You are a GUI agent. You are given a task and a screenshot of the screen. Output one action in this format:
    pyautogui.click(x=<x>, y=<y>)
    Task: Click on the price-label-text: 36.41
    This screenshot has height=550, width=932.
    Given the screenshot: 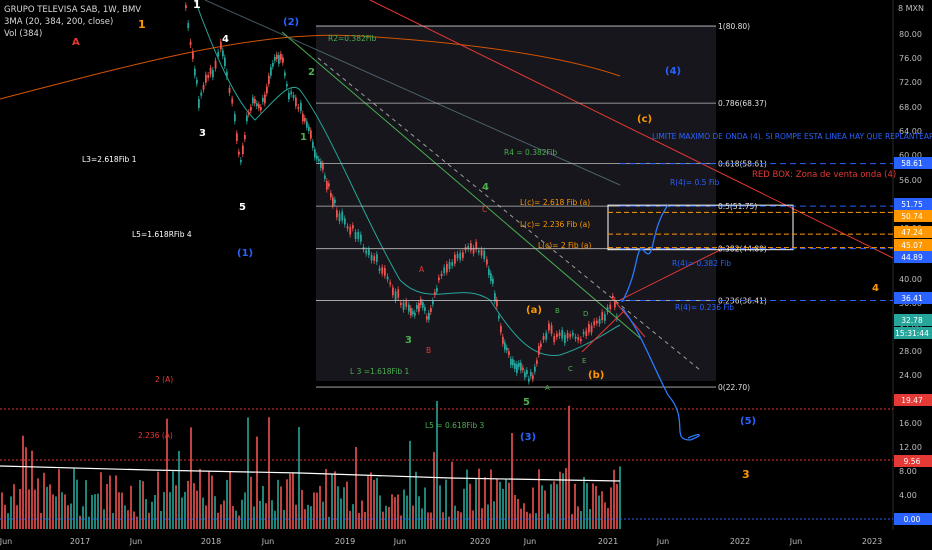 What is the action you would take?
    pyautogui.click(x=912, y=298)
    